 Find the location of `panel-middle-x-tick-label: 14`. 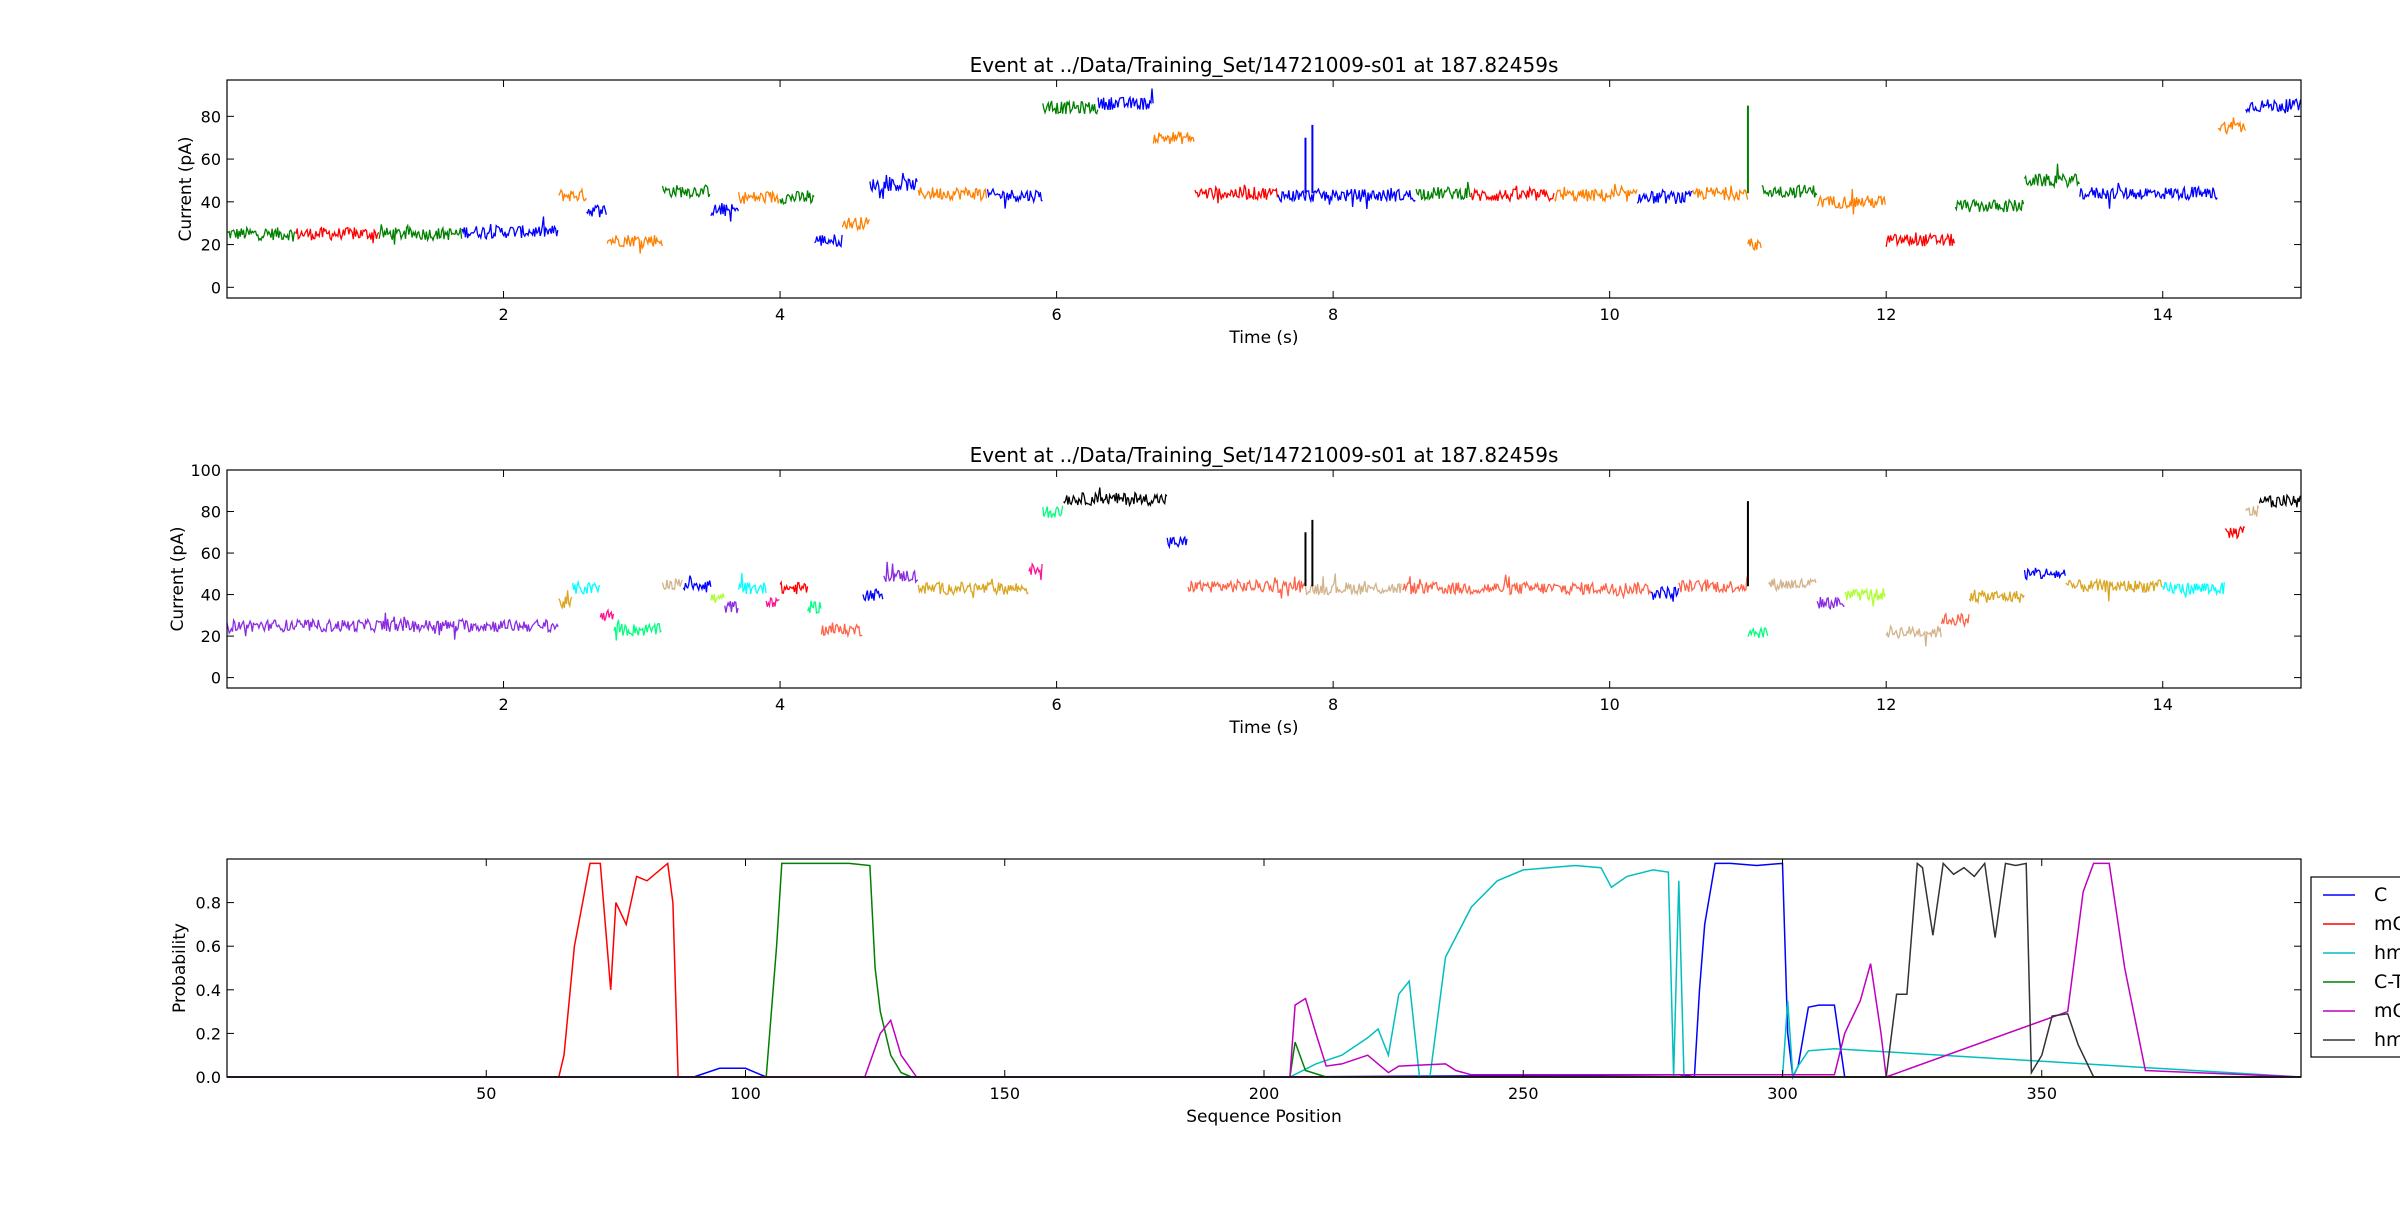

panel-middle-x-tick-label: 14 is located at coordinates (2163, 704).